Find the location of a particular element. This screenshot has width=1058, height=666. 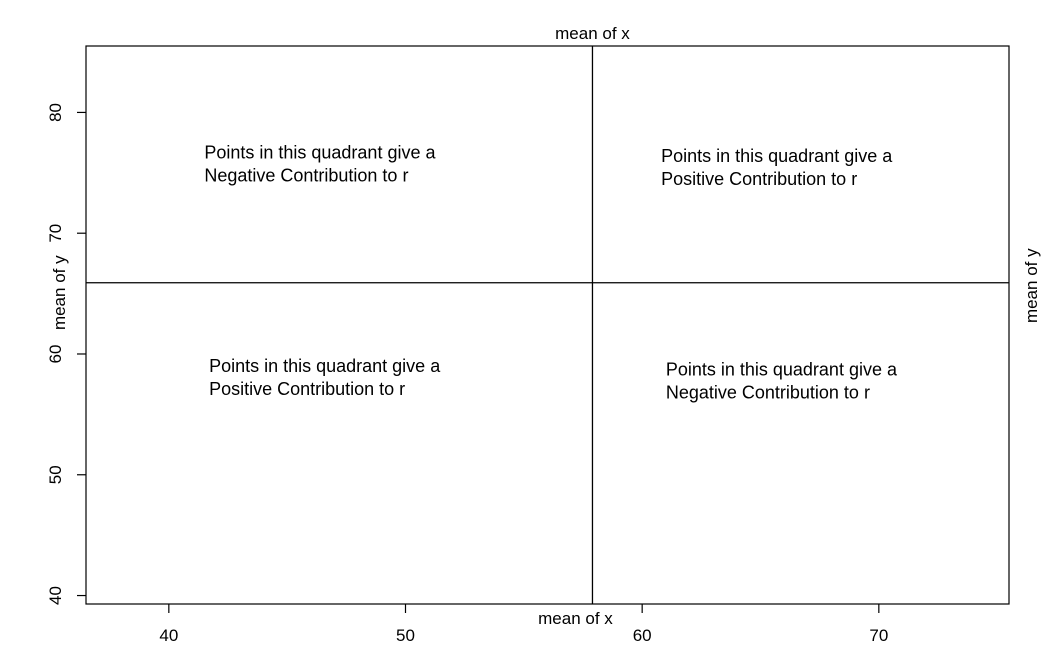

y-tick-label: 60 is located at coordinates (55, 354).